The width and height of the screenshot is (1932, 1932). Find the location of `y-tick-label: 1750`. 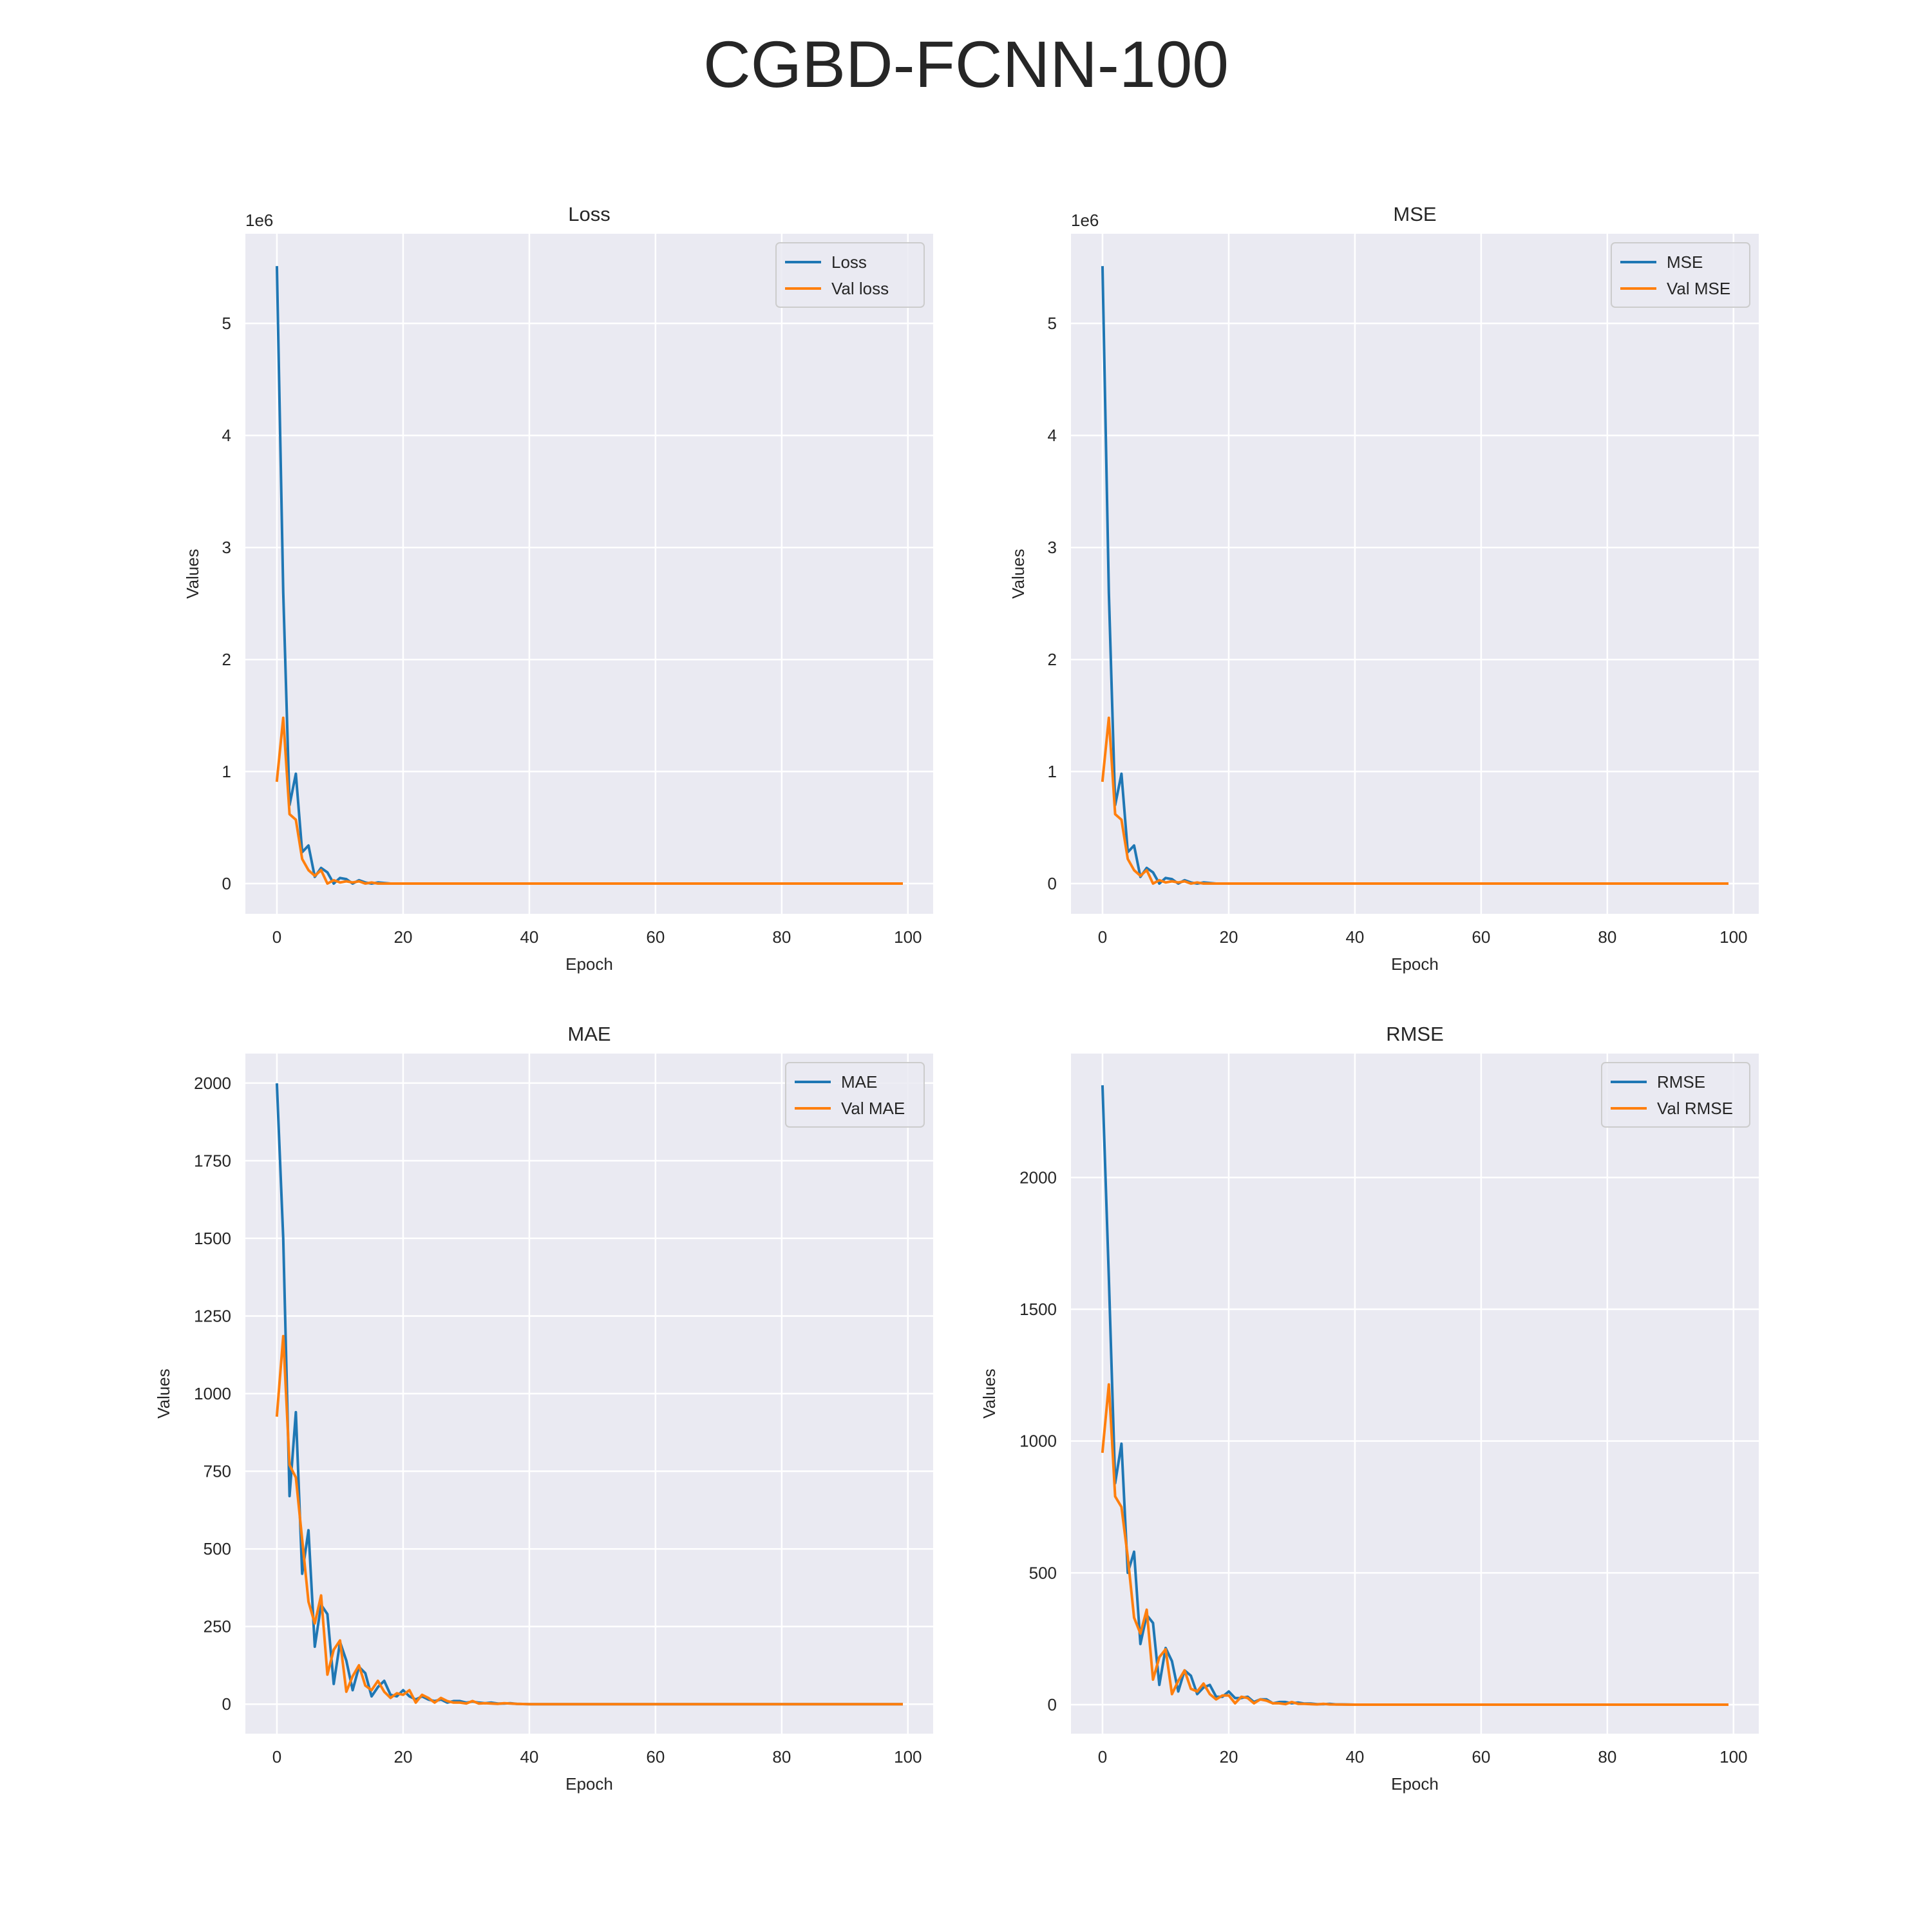

y-tick-label: 1750 is located at coordinates (213, 1160).